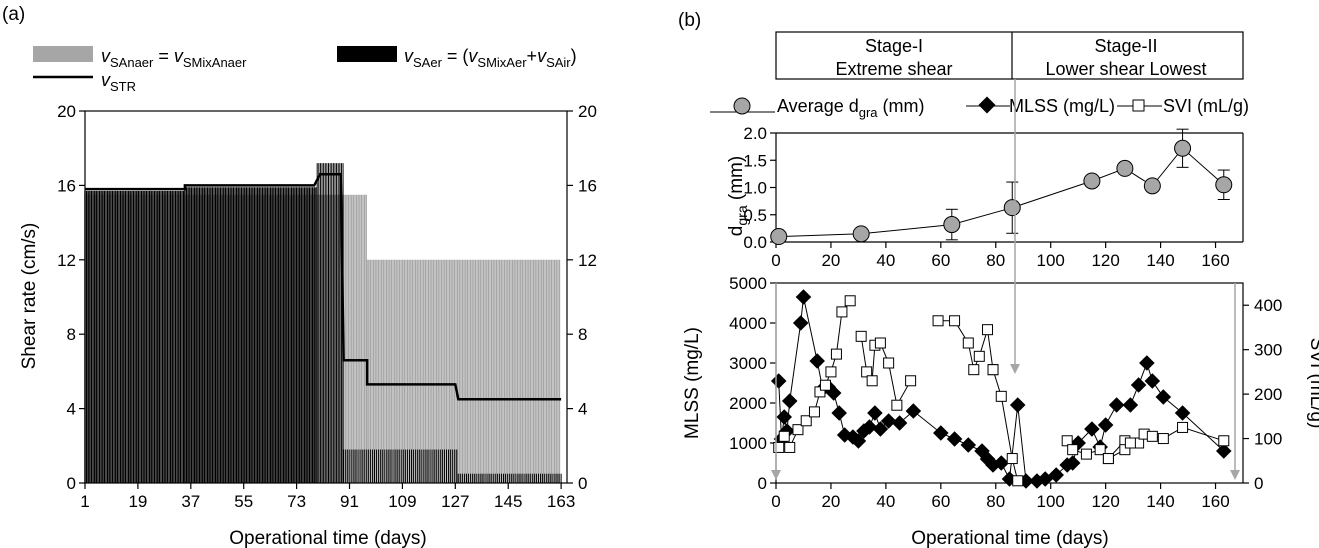 This screenshot has width=1319, height=548. What do you see at coordinates (118, 82) in the screenshot?
I see `legend-str-text: vSTR` at bounding box center [118, 82].